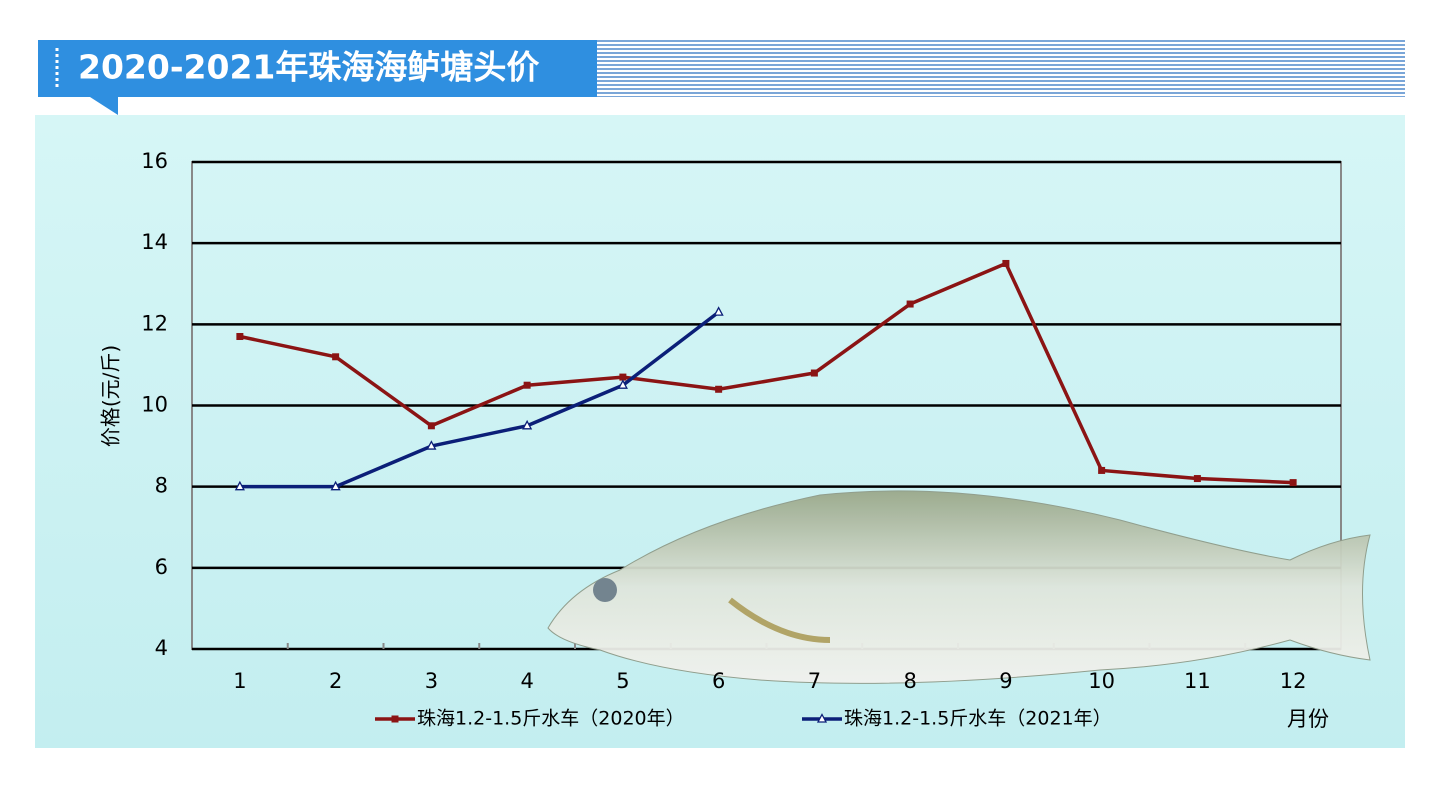 This screenshot has width=1442, height=785. What do you see at coordinates (431, 681) in the screenshot?
I see `x-tick-label: 3` at bounding box center [431, 681].